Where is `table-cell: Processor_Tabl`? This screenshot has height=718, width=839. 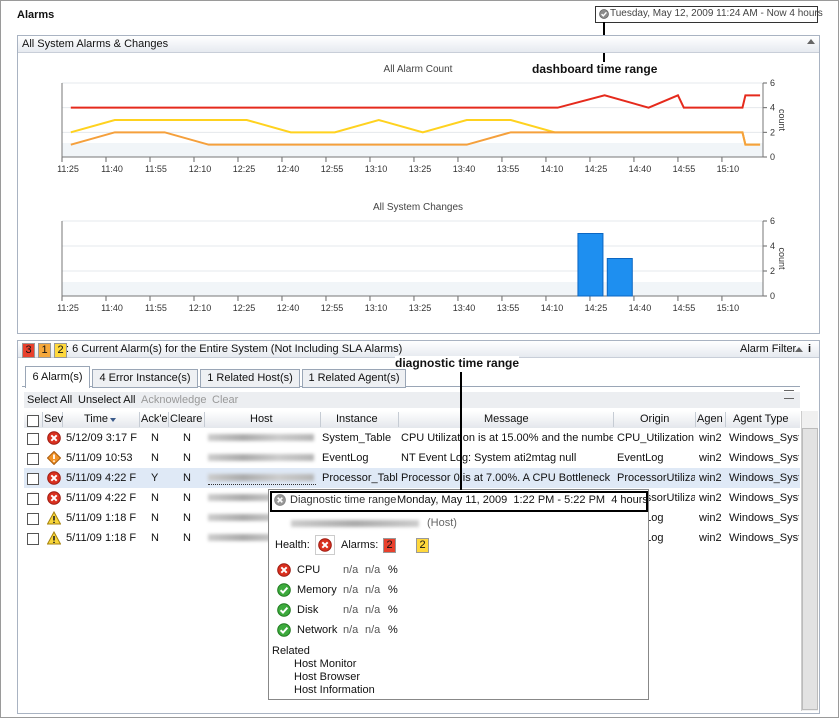 table-cell: Processor_Tabl is located at coordinates (360, 478).